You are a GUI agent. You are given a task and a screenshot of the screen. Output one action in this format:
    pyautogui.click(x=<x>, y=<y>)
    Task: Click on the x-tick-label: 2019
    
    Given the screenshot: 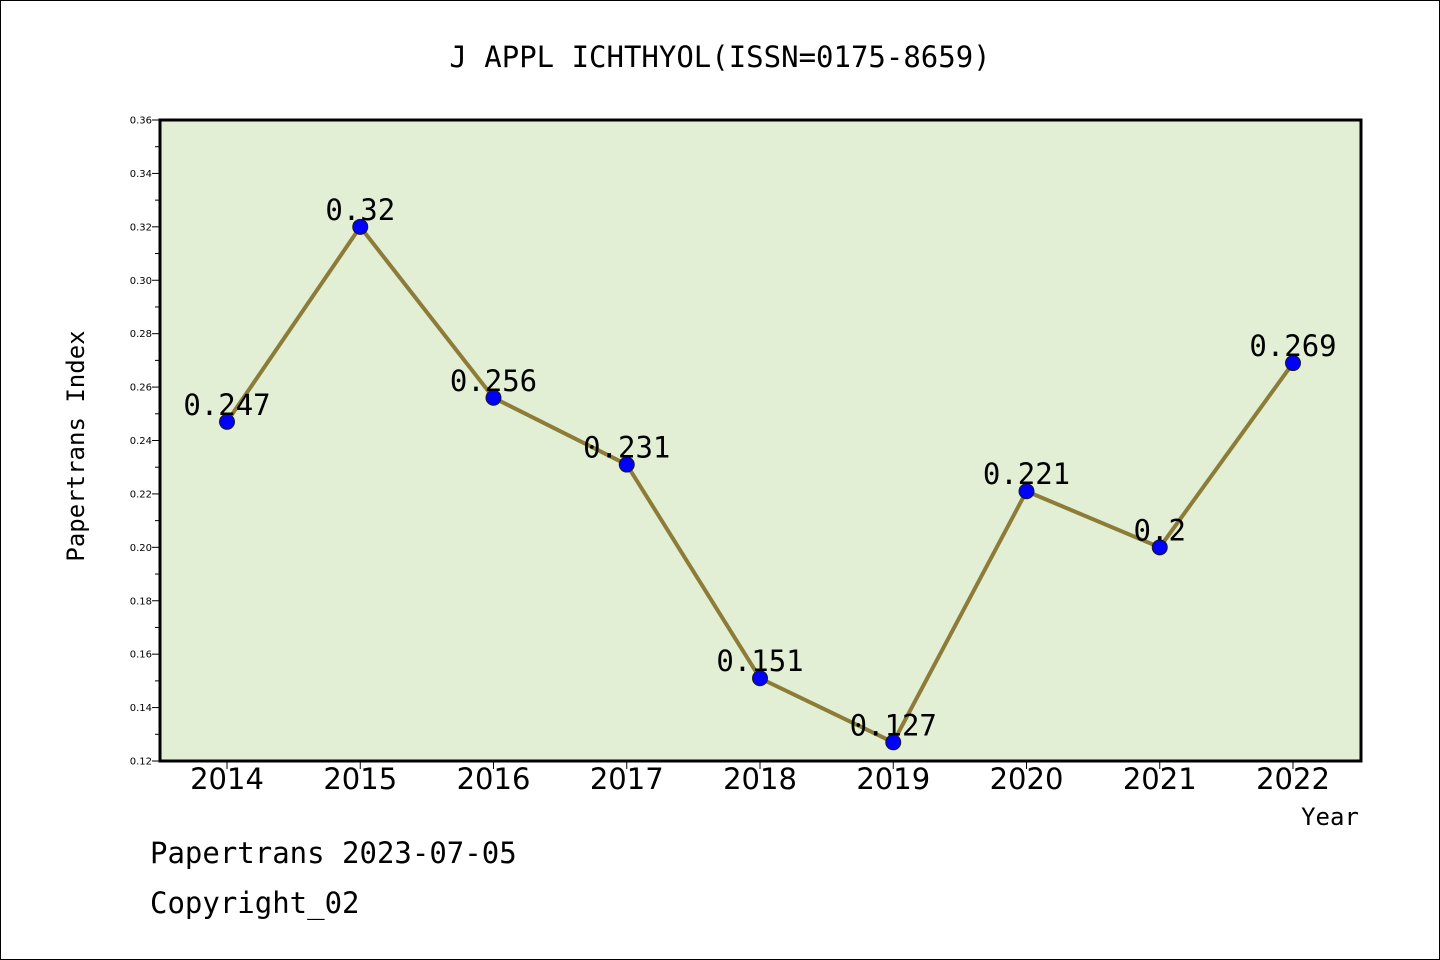 What is the action you would take?
    pyautogui.click(x=893, y=779)
    